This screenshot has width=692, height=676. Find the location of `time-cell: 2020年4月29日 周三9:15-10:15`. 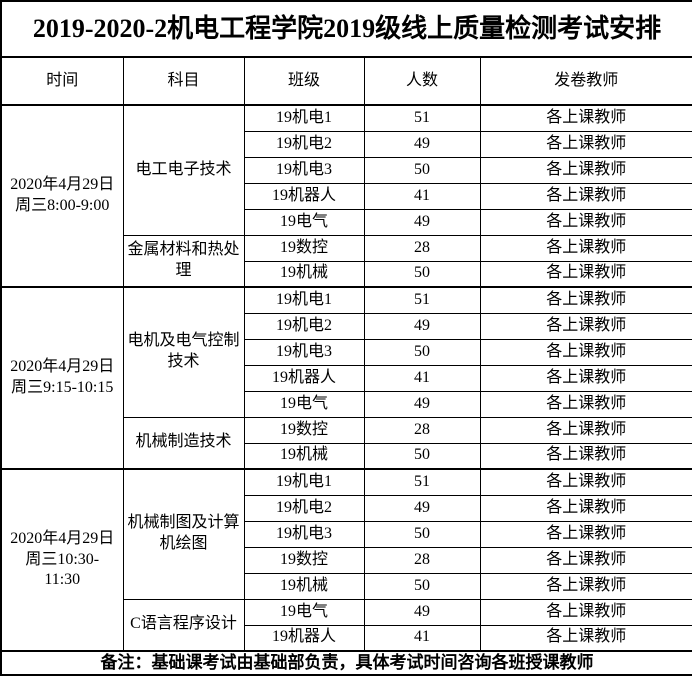

time-cell: 2020年4月29日 周三9:15-10:15 is located at coordinates (62, 378).